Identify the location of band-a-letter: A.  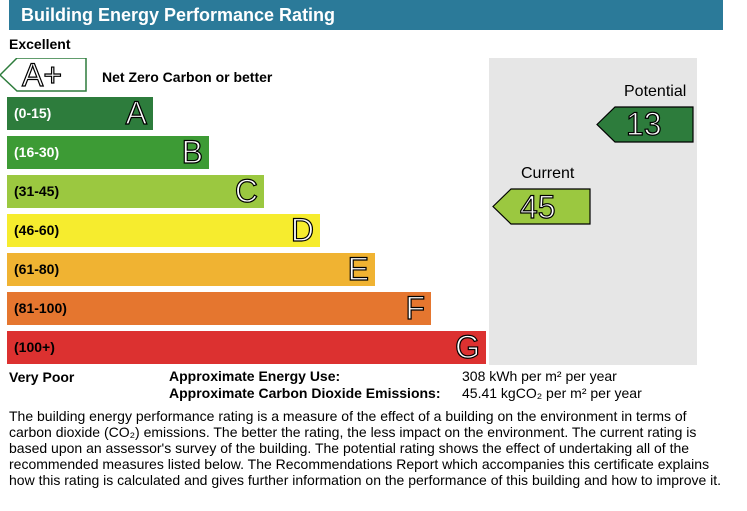
(136, 113).